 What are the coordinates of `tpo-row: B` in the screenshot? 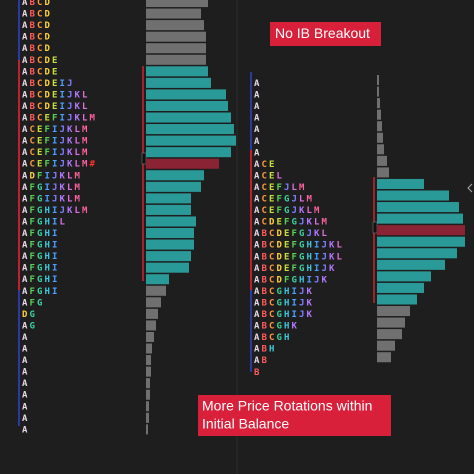 It's located at (257, 372).